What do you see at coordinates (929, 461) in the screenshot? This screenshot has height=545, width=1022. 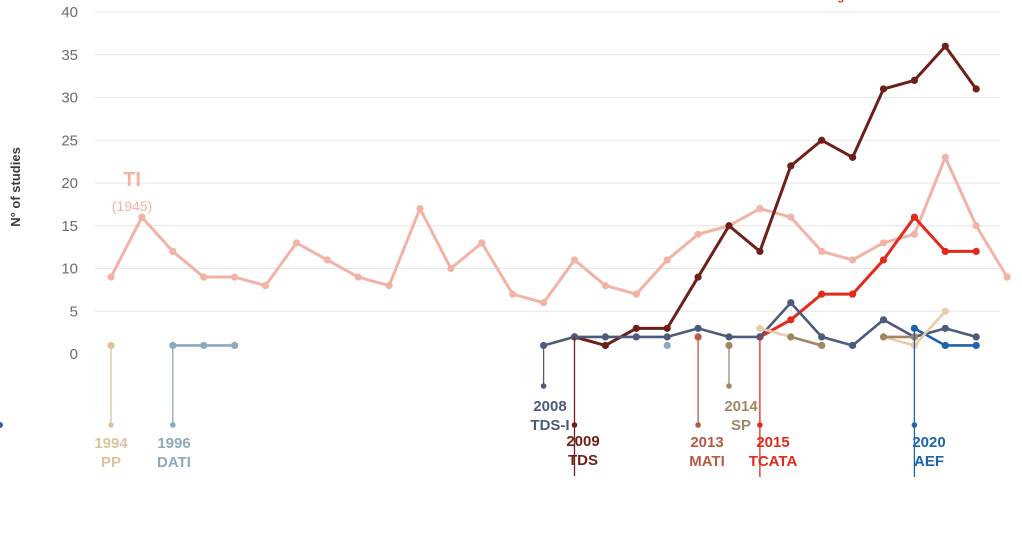 I see `annotation-name: AEF` at bounding box center [929, 461].